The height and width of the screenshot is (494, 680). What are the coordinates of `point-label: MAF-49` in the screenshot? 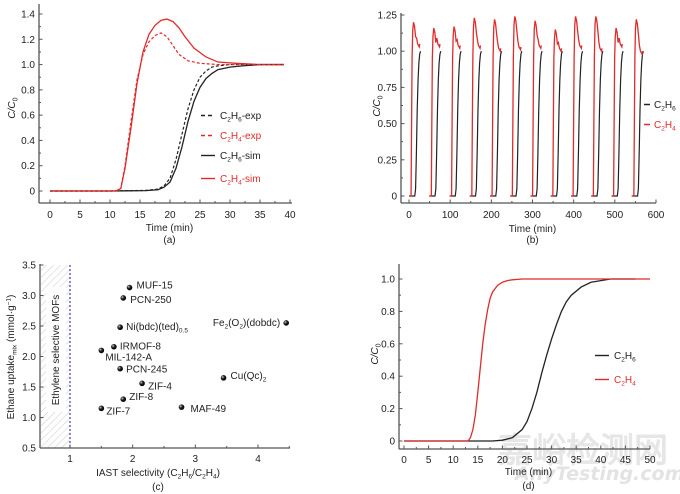 It's located at (209, 409).